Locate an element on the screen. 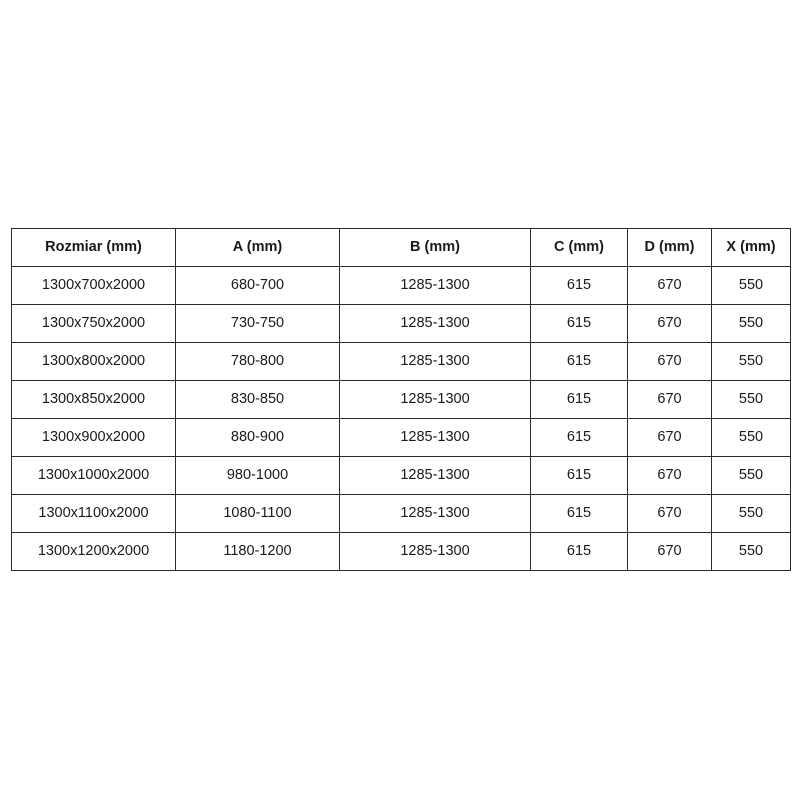 The width and height of the screenshot is (800, 800). cell-a: 1180-1200 is located at coordinates (257, 551).